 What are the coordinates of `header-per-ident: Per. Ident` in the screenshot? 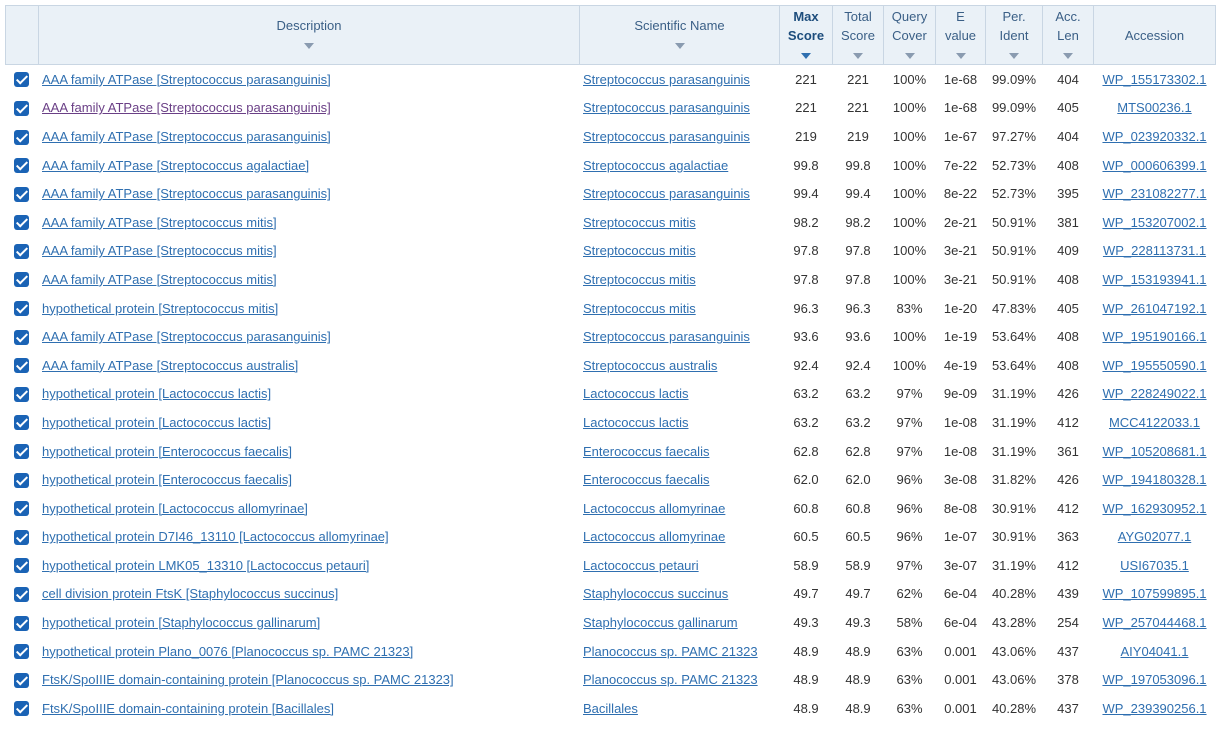 It's located at (1014, 35).